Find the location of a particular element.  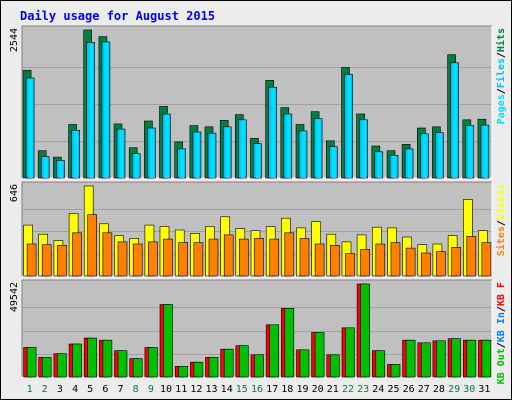

day-label: 14 is located at coordinates (227, 389).